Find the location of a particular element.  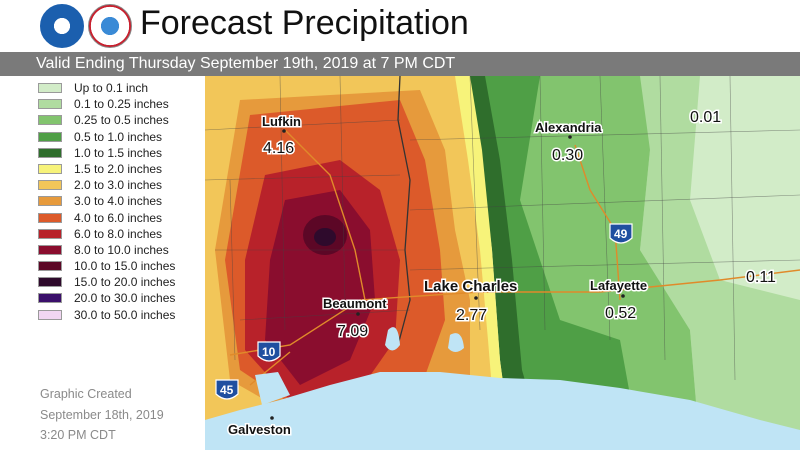

legend-item: 2.0 to 3.0 inches is located at coordinates (117, 185).